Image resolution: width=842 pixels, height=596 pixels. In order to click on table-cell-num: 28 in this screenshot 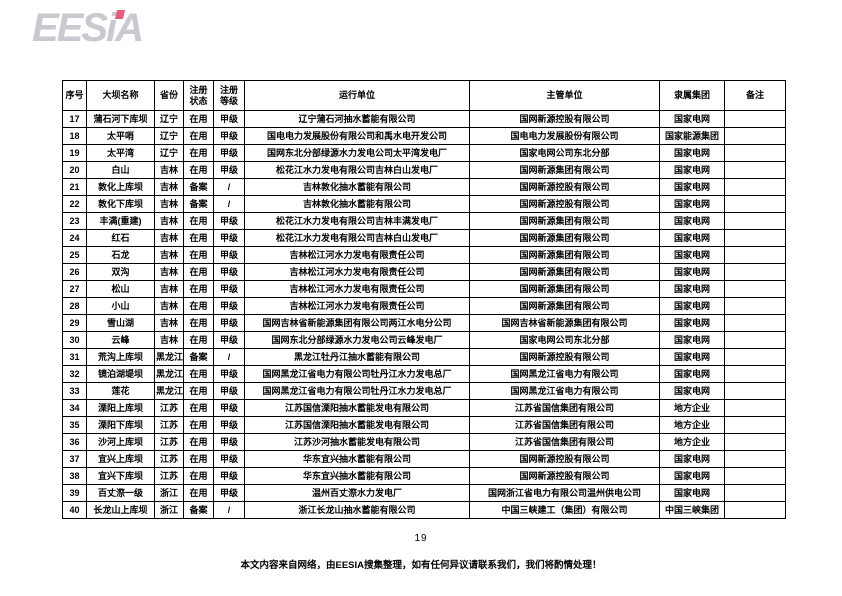, I will do `click(74, 306)`.